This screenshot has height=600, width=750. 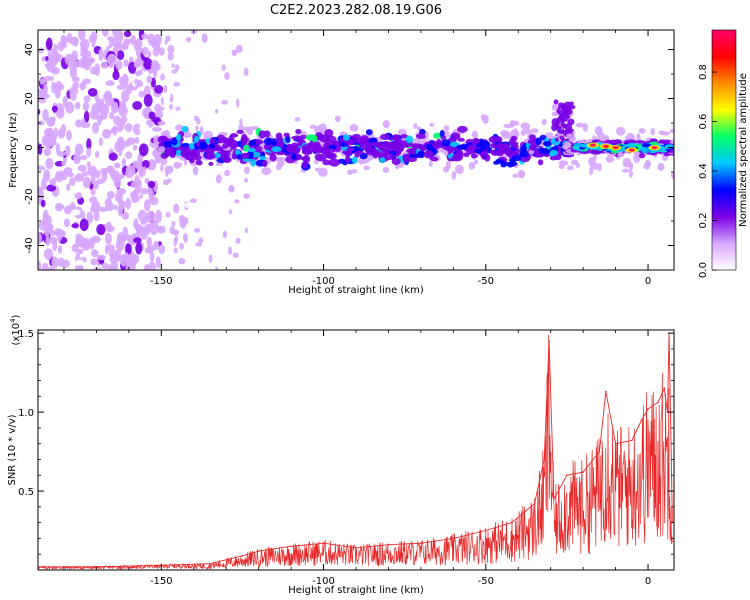 What do you see at coordinates (26, 334) in the screenshot?
I see `snr-y-tick-label: 1.5` at bounding box center [26, 334].